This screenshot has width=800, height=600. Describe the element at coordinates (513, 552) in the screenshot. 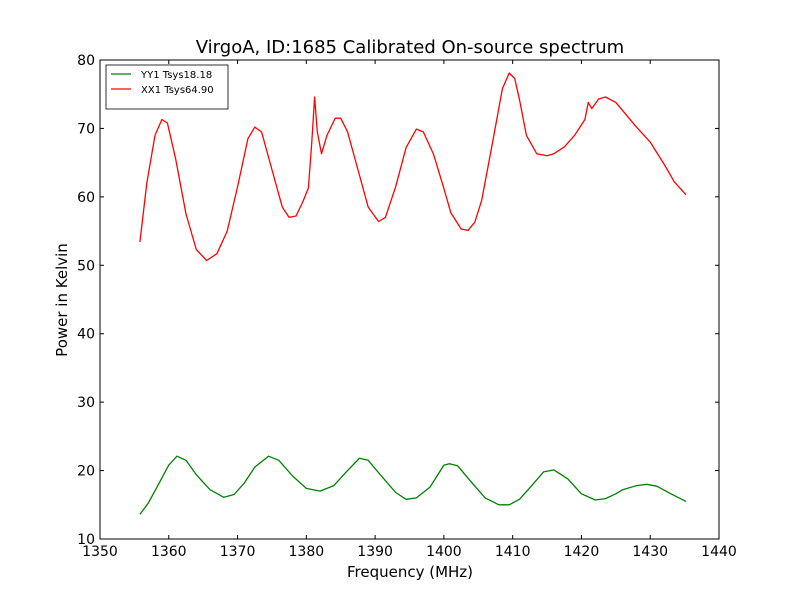

I see `x-tick-label: 1410` at that location.